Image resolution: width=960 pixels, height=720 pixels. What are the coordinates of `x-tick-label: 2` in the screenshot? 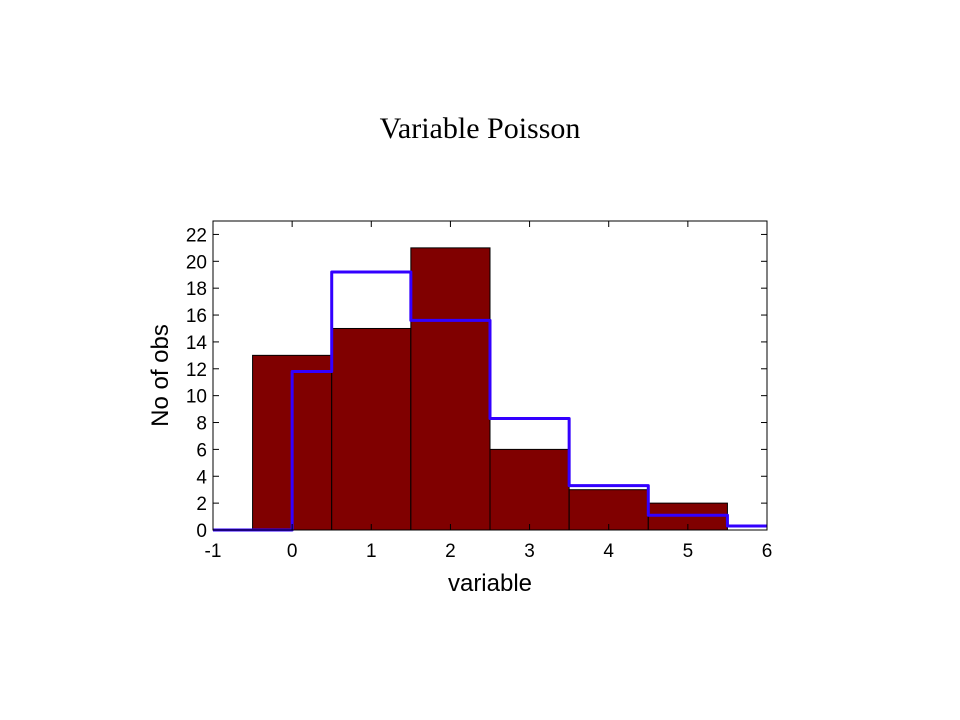 It's located at (450, 551).